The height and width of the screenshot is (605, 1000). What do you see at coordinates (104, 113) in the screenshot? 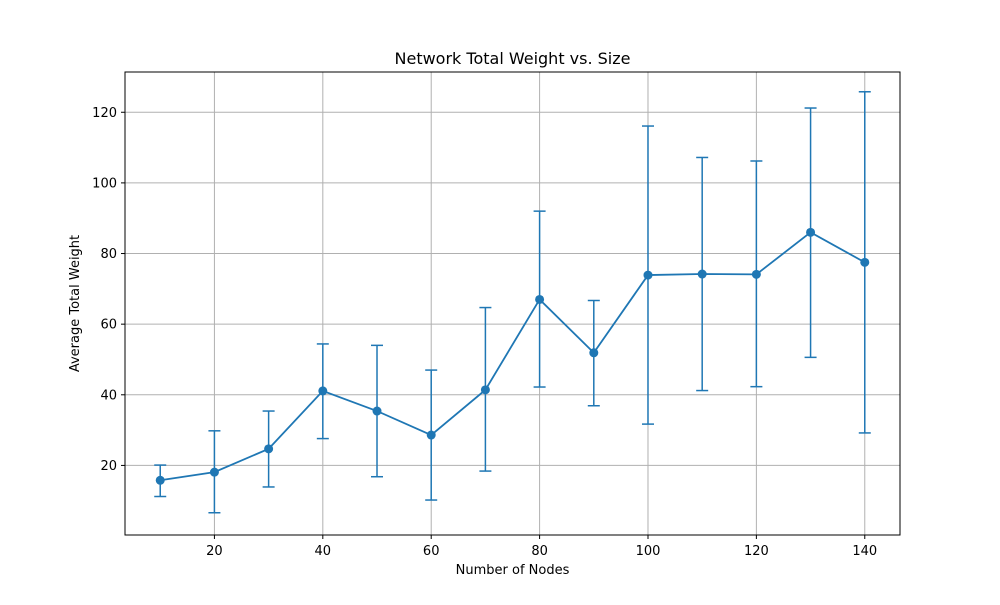
I see `y-tick-label: 120` at bounding box center [104, 113].